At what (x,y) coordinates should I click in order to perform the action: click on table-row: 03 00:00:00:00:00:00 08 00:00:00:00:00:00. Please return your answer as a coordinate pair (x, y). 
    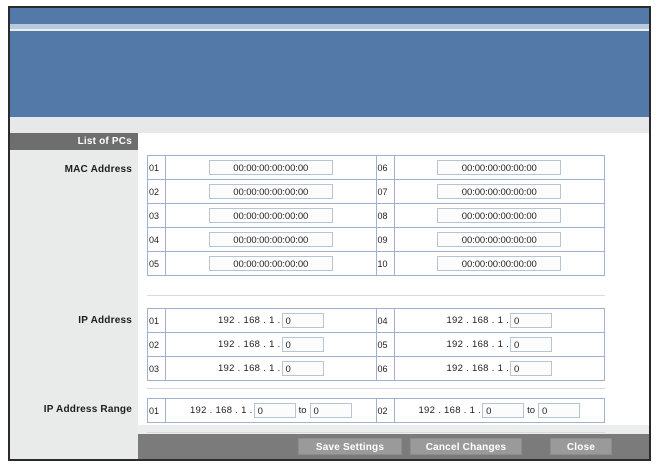
    Looking at the image, I should click on (376, 215).